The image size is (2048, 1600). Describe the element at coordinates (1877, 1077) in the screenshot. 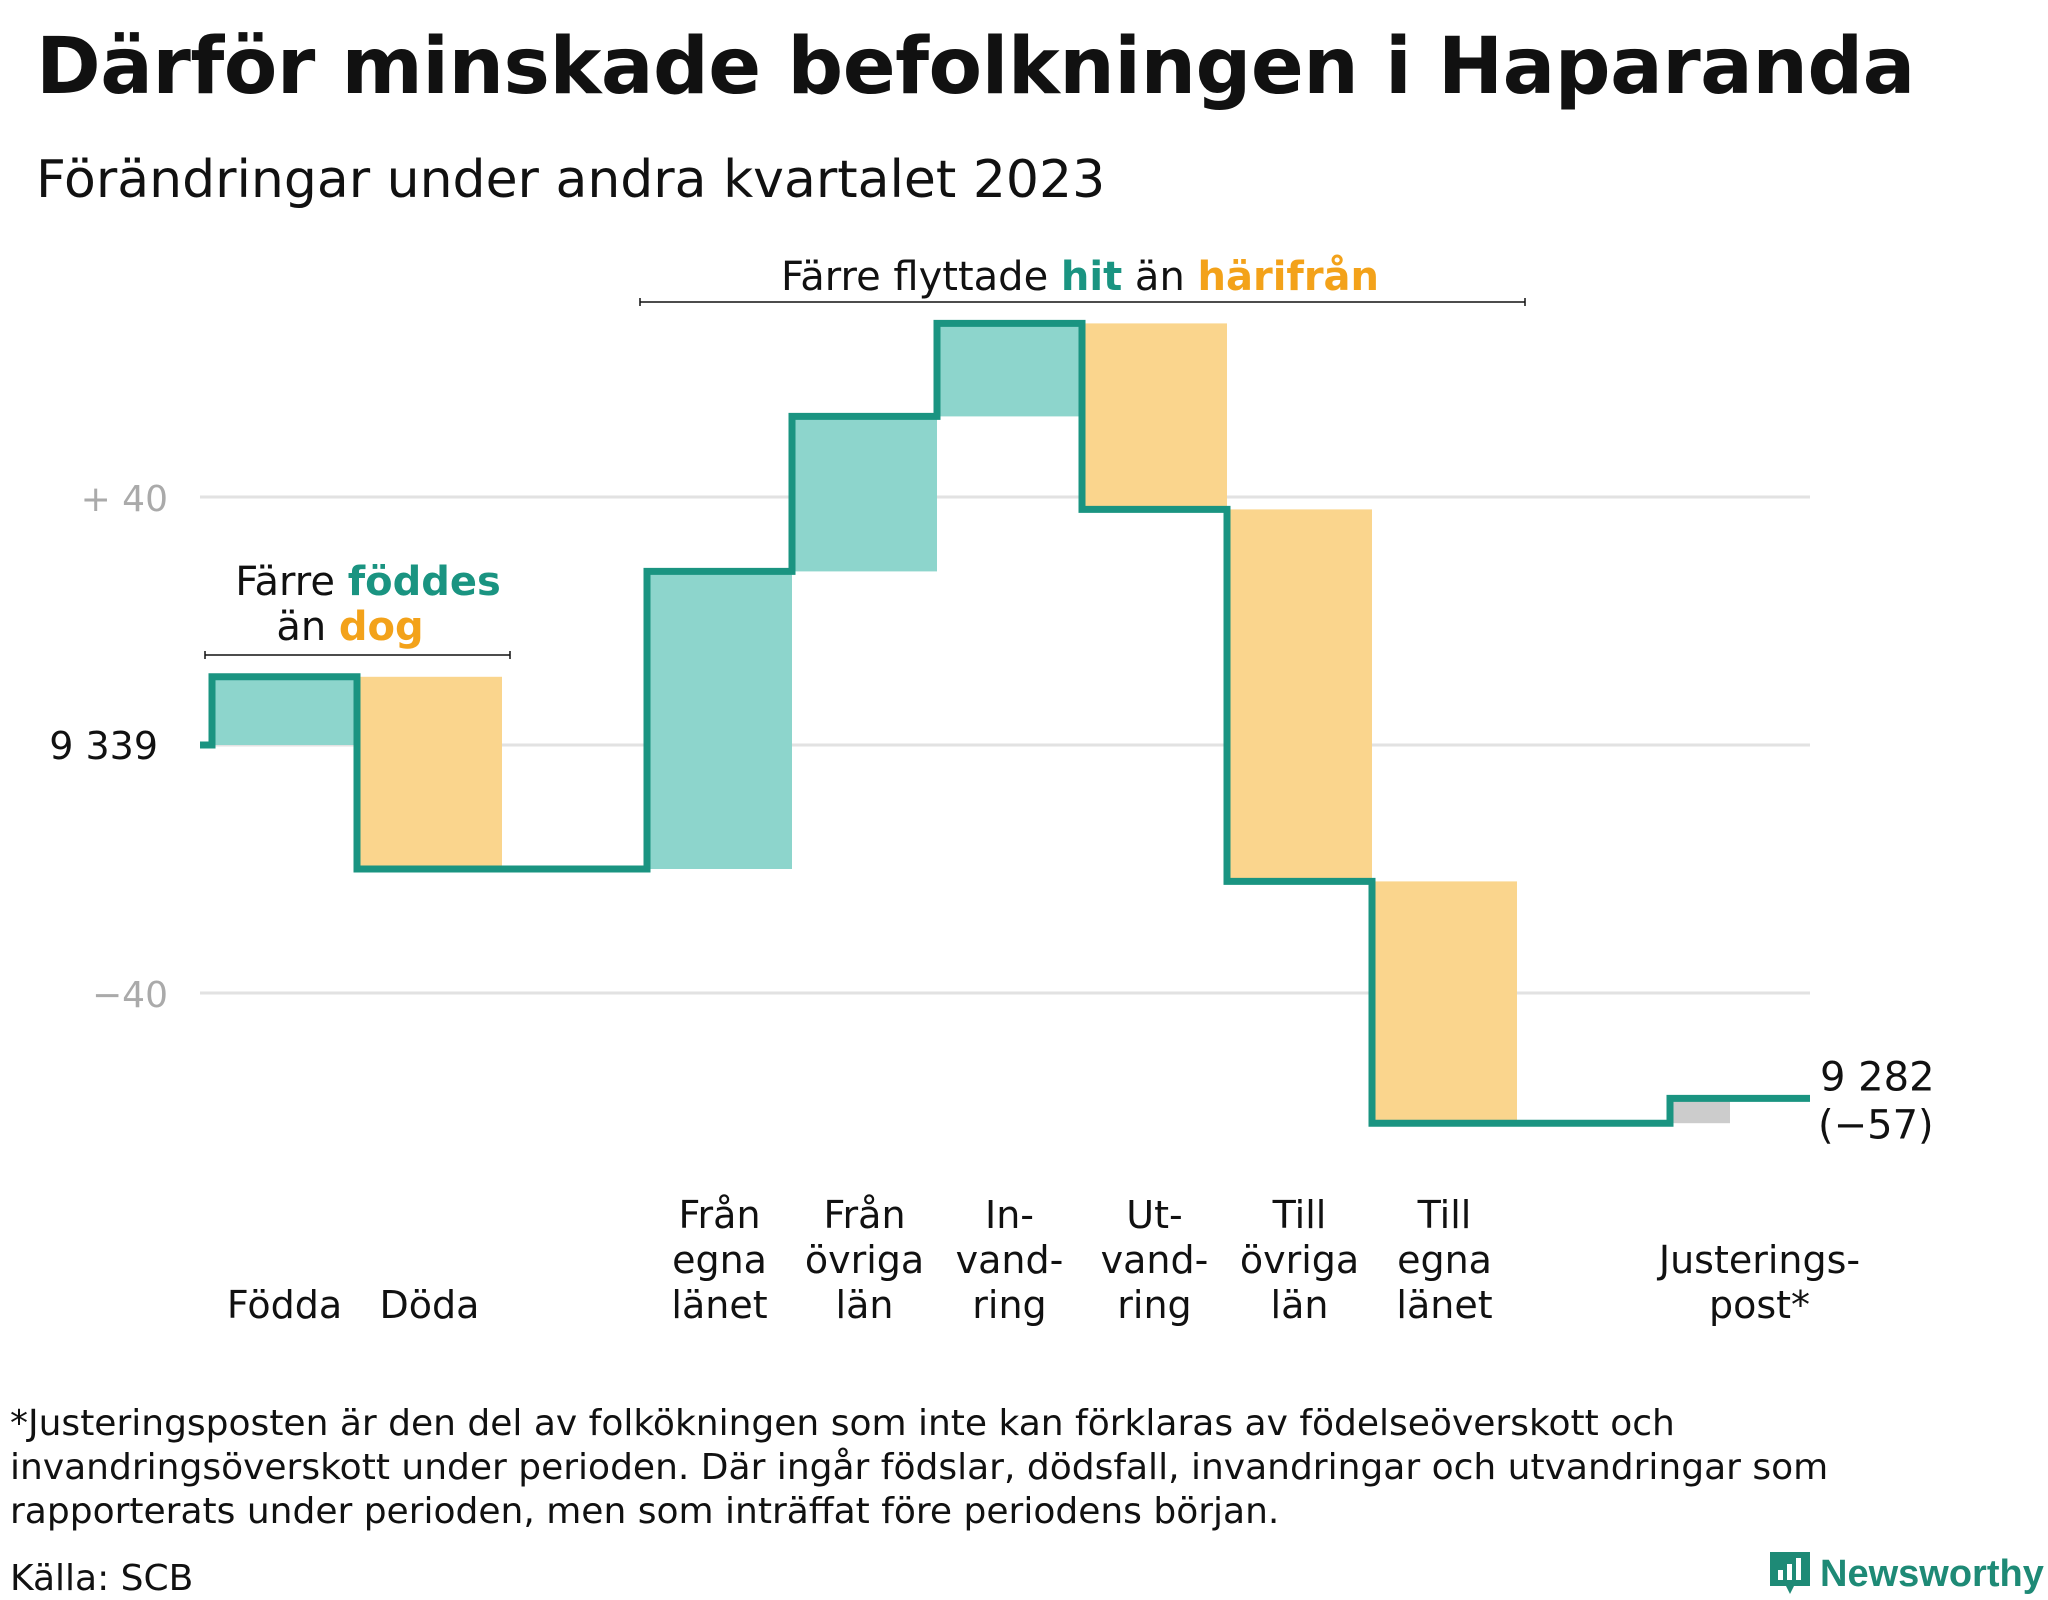

I see `end-value-label: 9 282` at that location.